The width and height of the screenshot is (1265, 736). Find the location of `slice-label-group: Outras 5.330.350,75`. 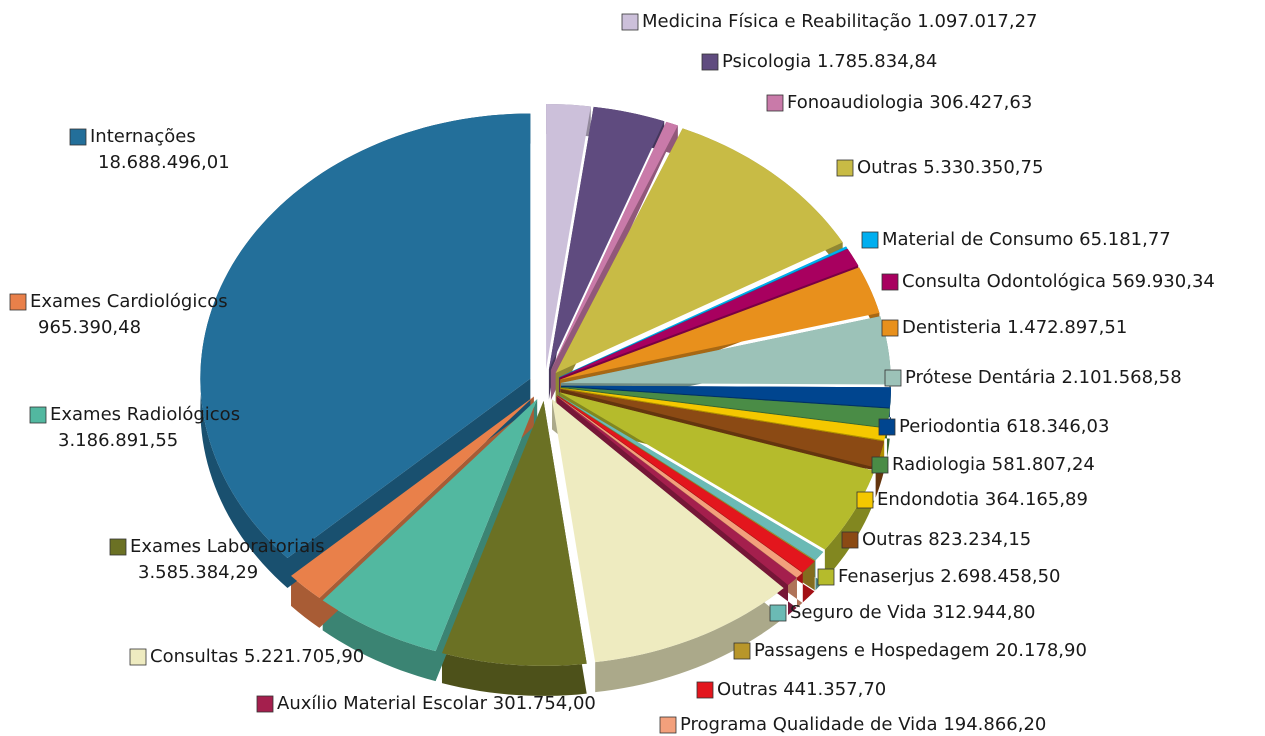

slice-label-group: Outras 5.330.350,75 is located at coordinates (950, 167).